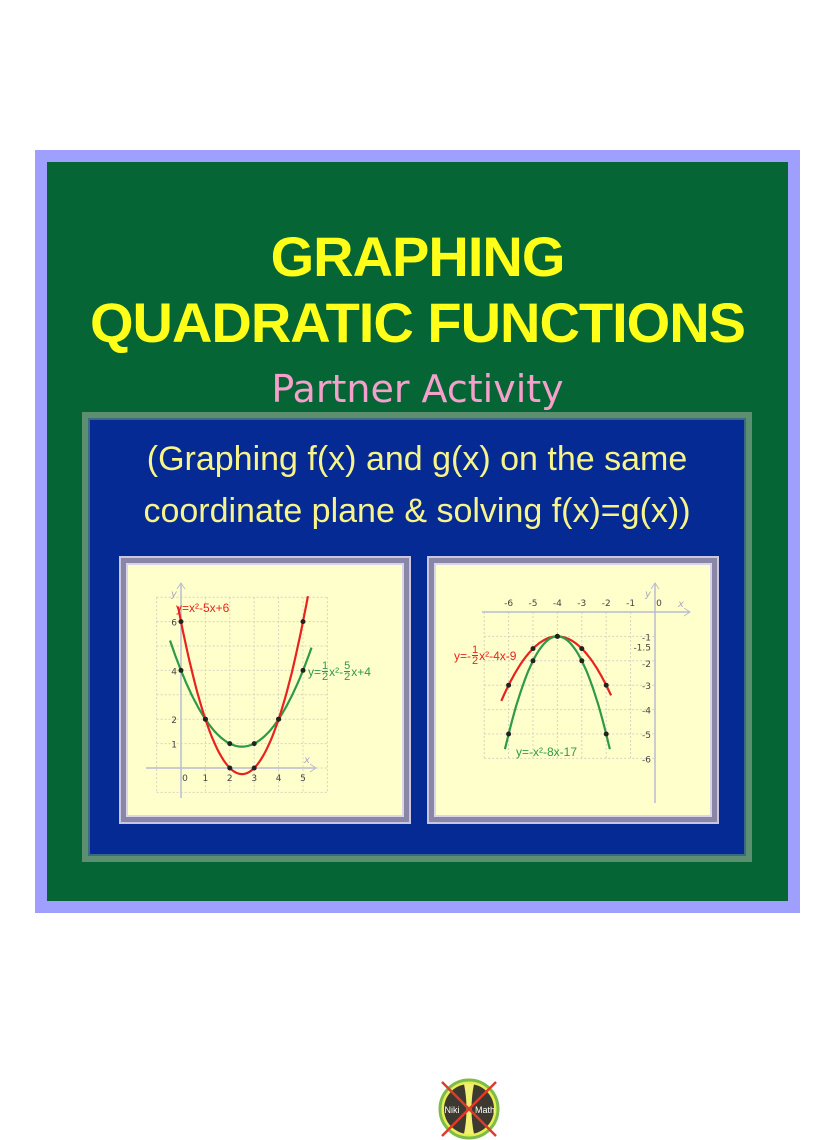 This screenshot has height=1140, width=835. What do you see at coordinates (361, 671) in the screenshot?
I see `eq-part: x+4` at bounding box center [361, 671].